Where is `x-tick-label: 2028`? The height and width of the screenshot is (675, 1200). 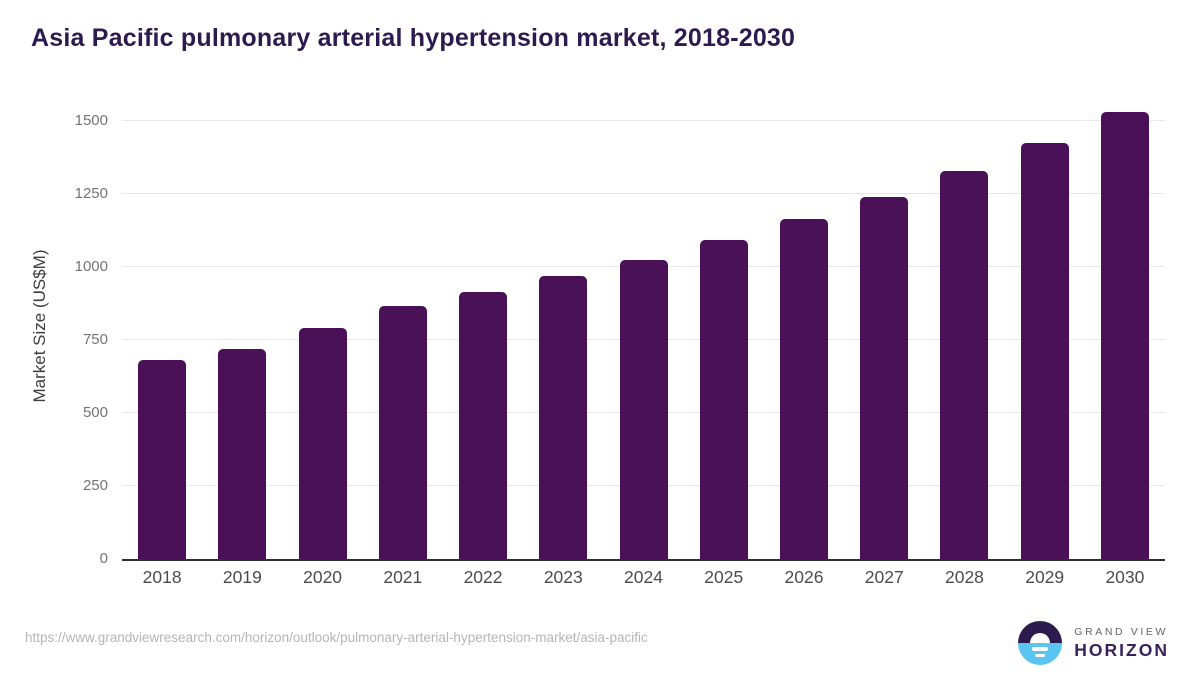
x-tick-label: 2028 is located at coordinates (964, 577).